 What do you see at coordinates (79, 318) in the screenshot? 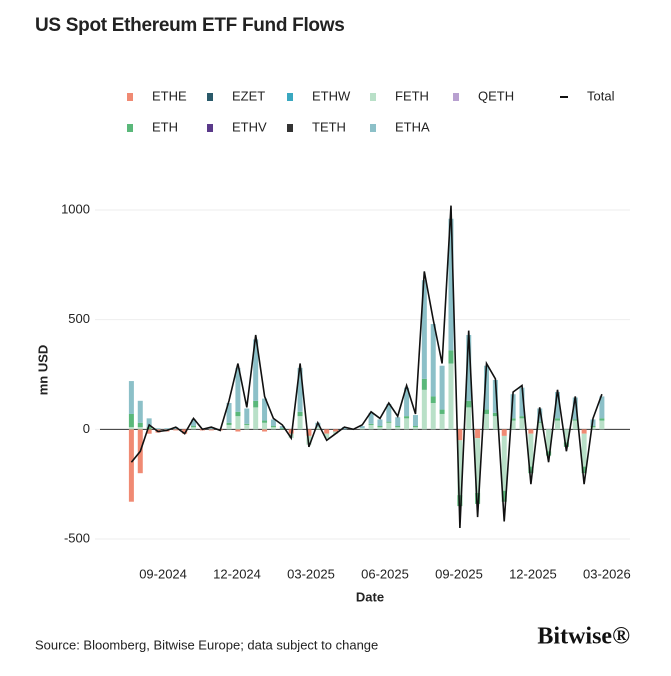
I see `y-tick-label: 500` at bounding box center [79, 318].